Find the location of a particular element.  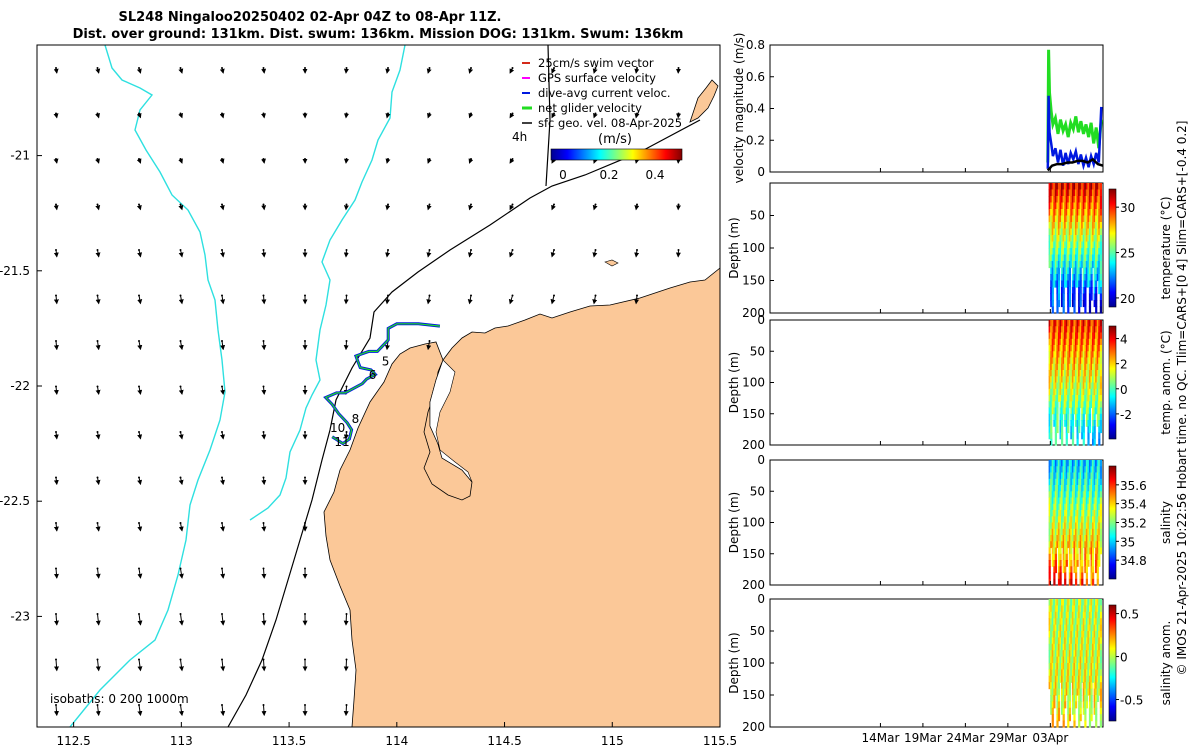

isobaths-label: isobaths: 0 200 1000m is located at coordinates (119, 699).